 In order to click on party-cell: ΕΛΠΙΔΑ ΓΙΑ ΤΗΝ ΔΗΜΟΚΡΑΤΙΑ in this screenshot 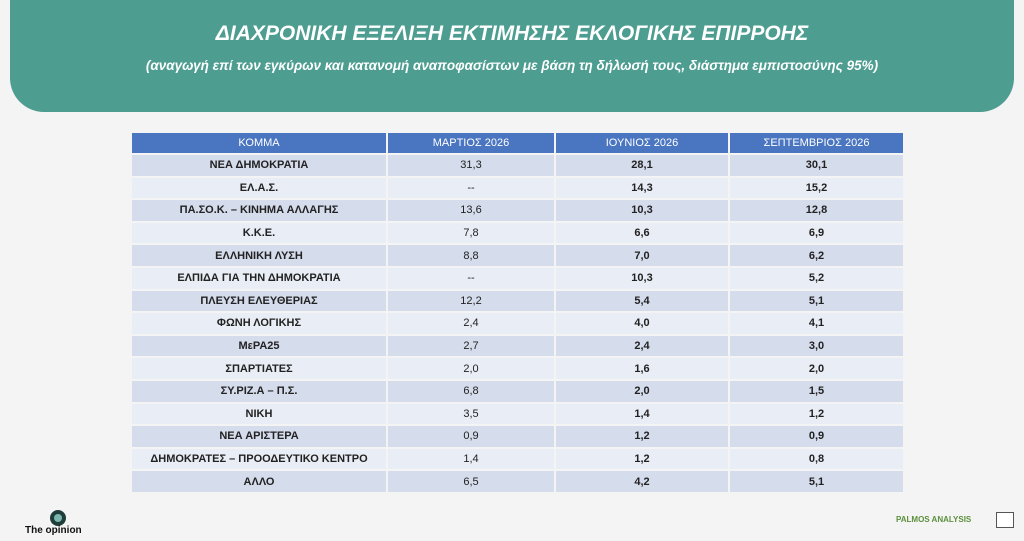, I will do `click(259, 278)`.